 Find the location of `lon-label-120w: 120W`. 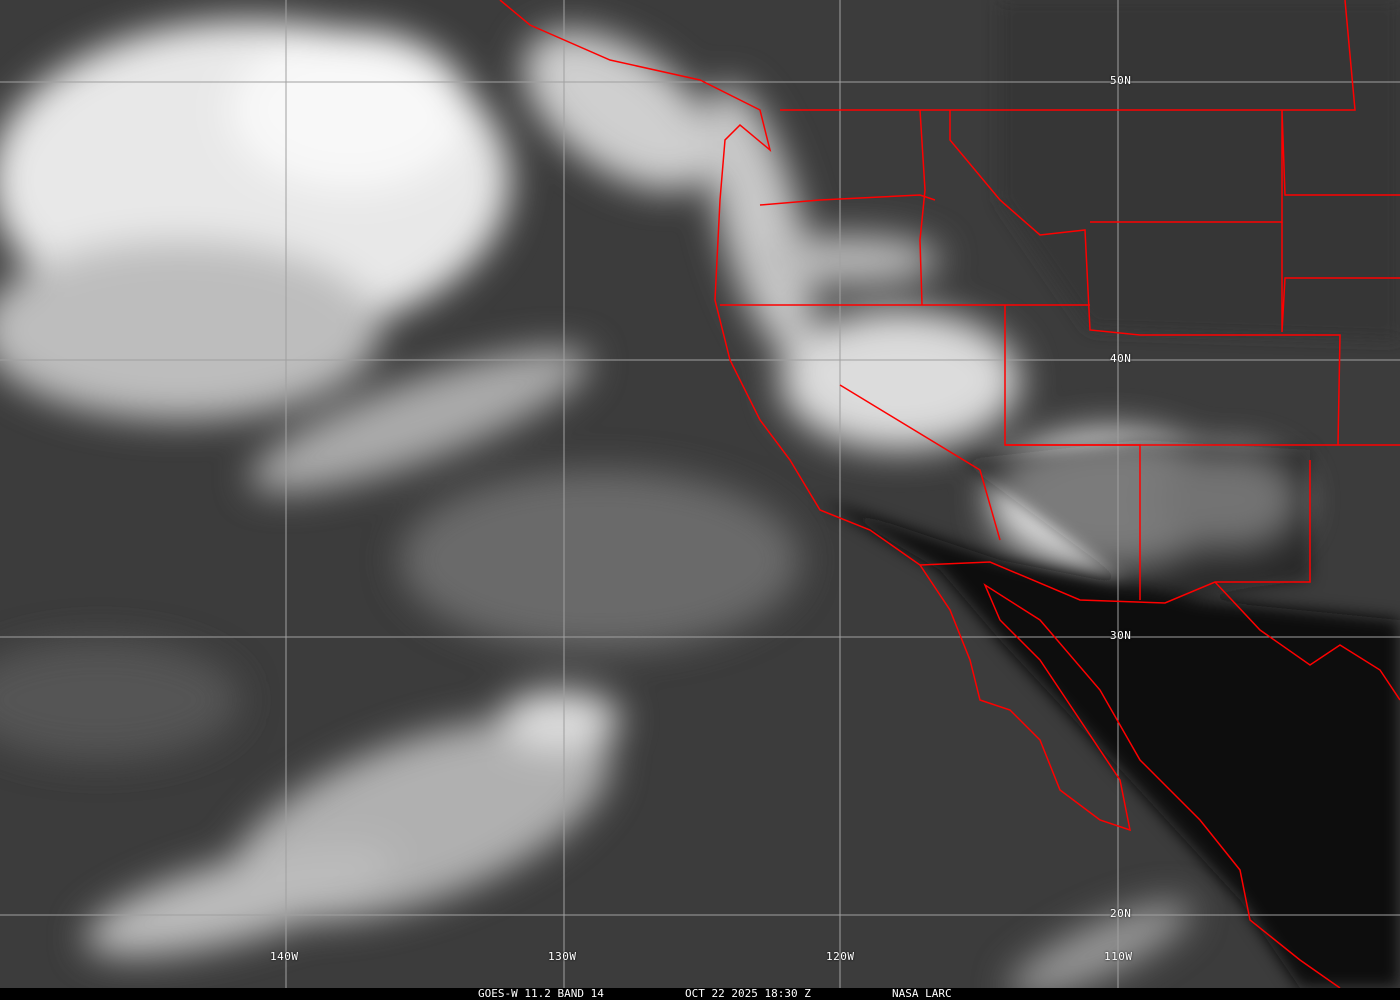

lon-label-120w: 120W is located at coordinates (840, 956).